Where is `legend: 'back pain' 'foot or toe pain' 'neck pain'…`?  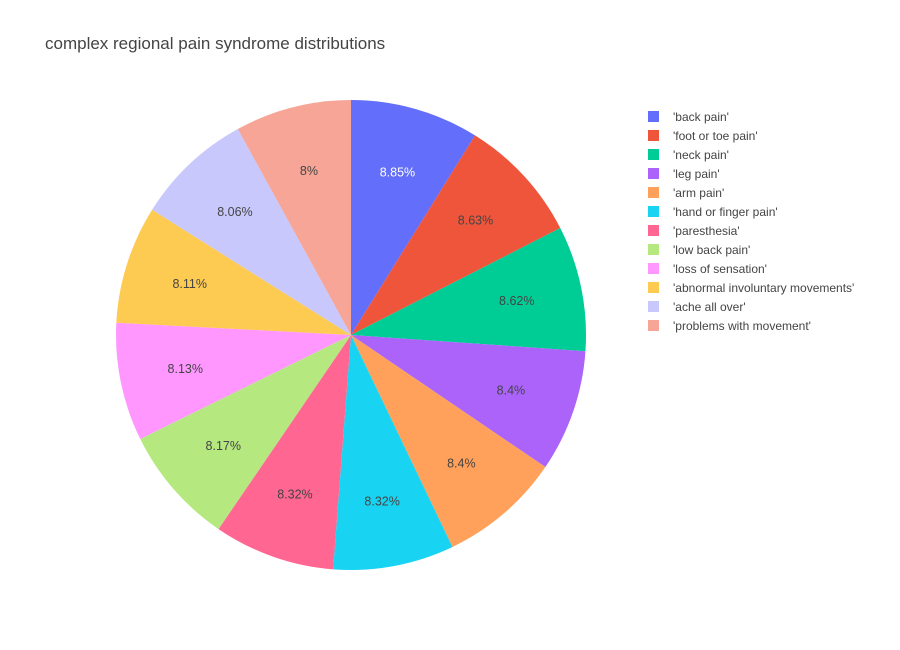 legend: 'back pain' 'foot or toe pain' 'neck pain'… is located at coordinates (751, 221).